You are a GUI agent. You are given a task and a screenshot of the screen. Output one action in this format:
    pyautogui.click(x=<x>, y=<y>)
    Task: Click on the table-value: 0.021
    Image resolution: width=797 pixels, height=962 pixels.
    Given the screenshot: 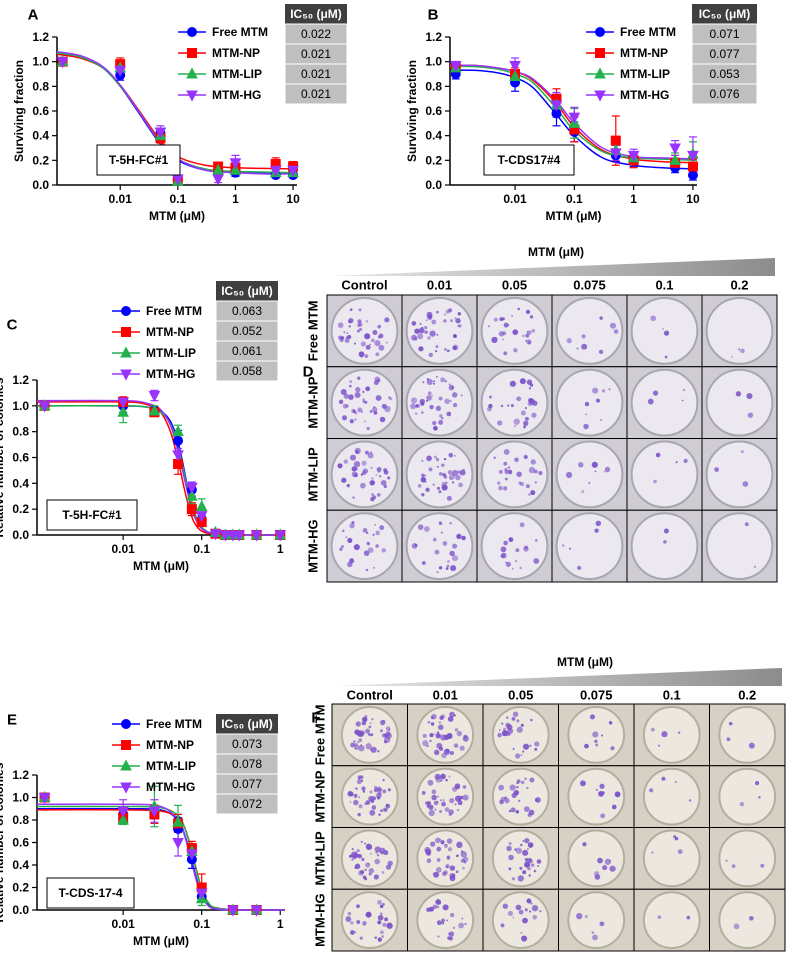 What is the action you would take?
    pyautogui.click(x=316, y=94)
    